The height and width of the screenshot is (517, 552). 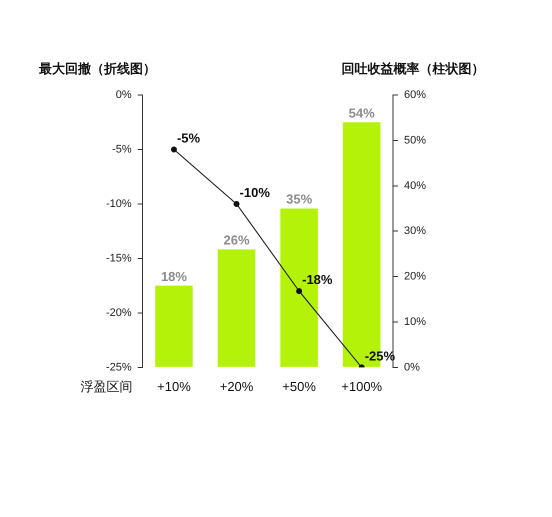 I want to click on x-tick-label: +100%, so click(x=362, y=386).